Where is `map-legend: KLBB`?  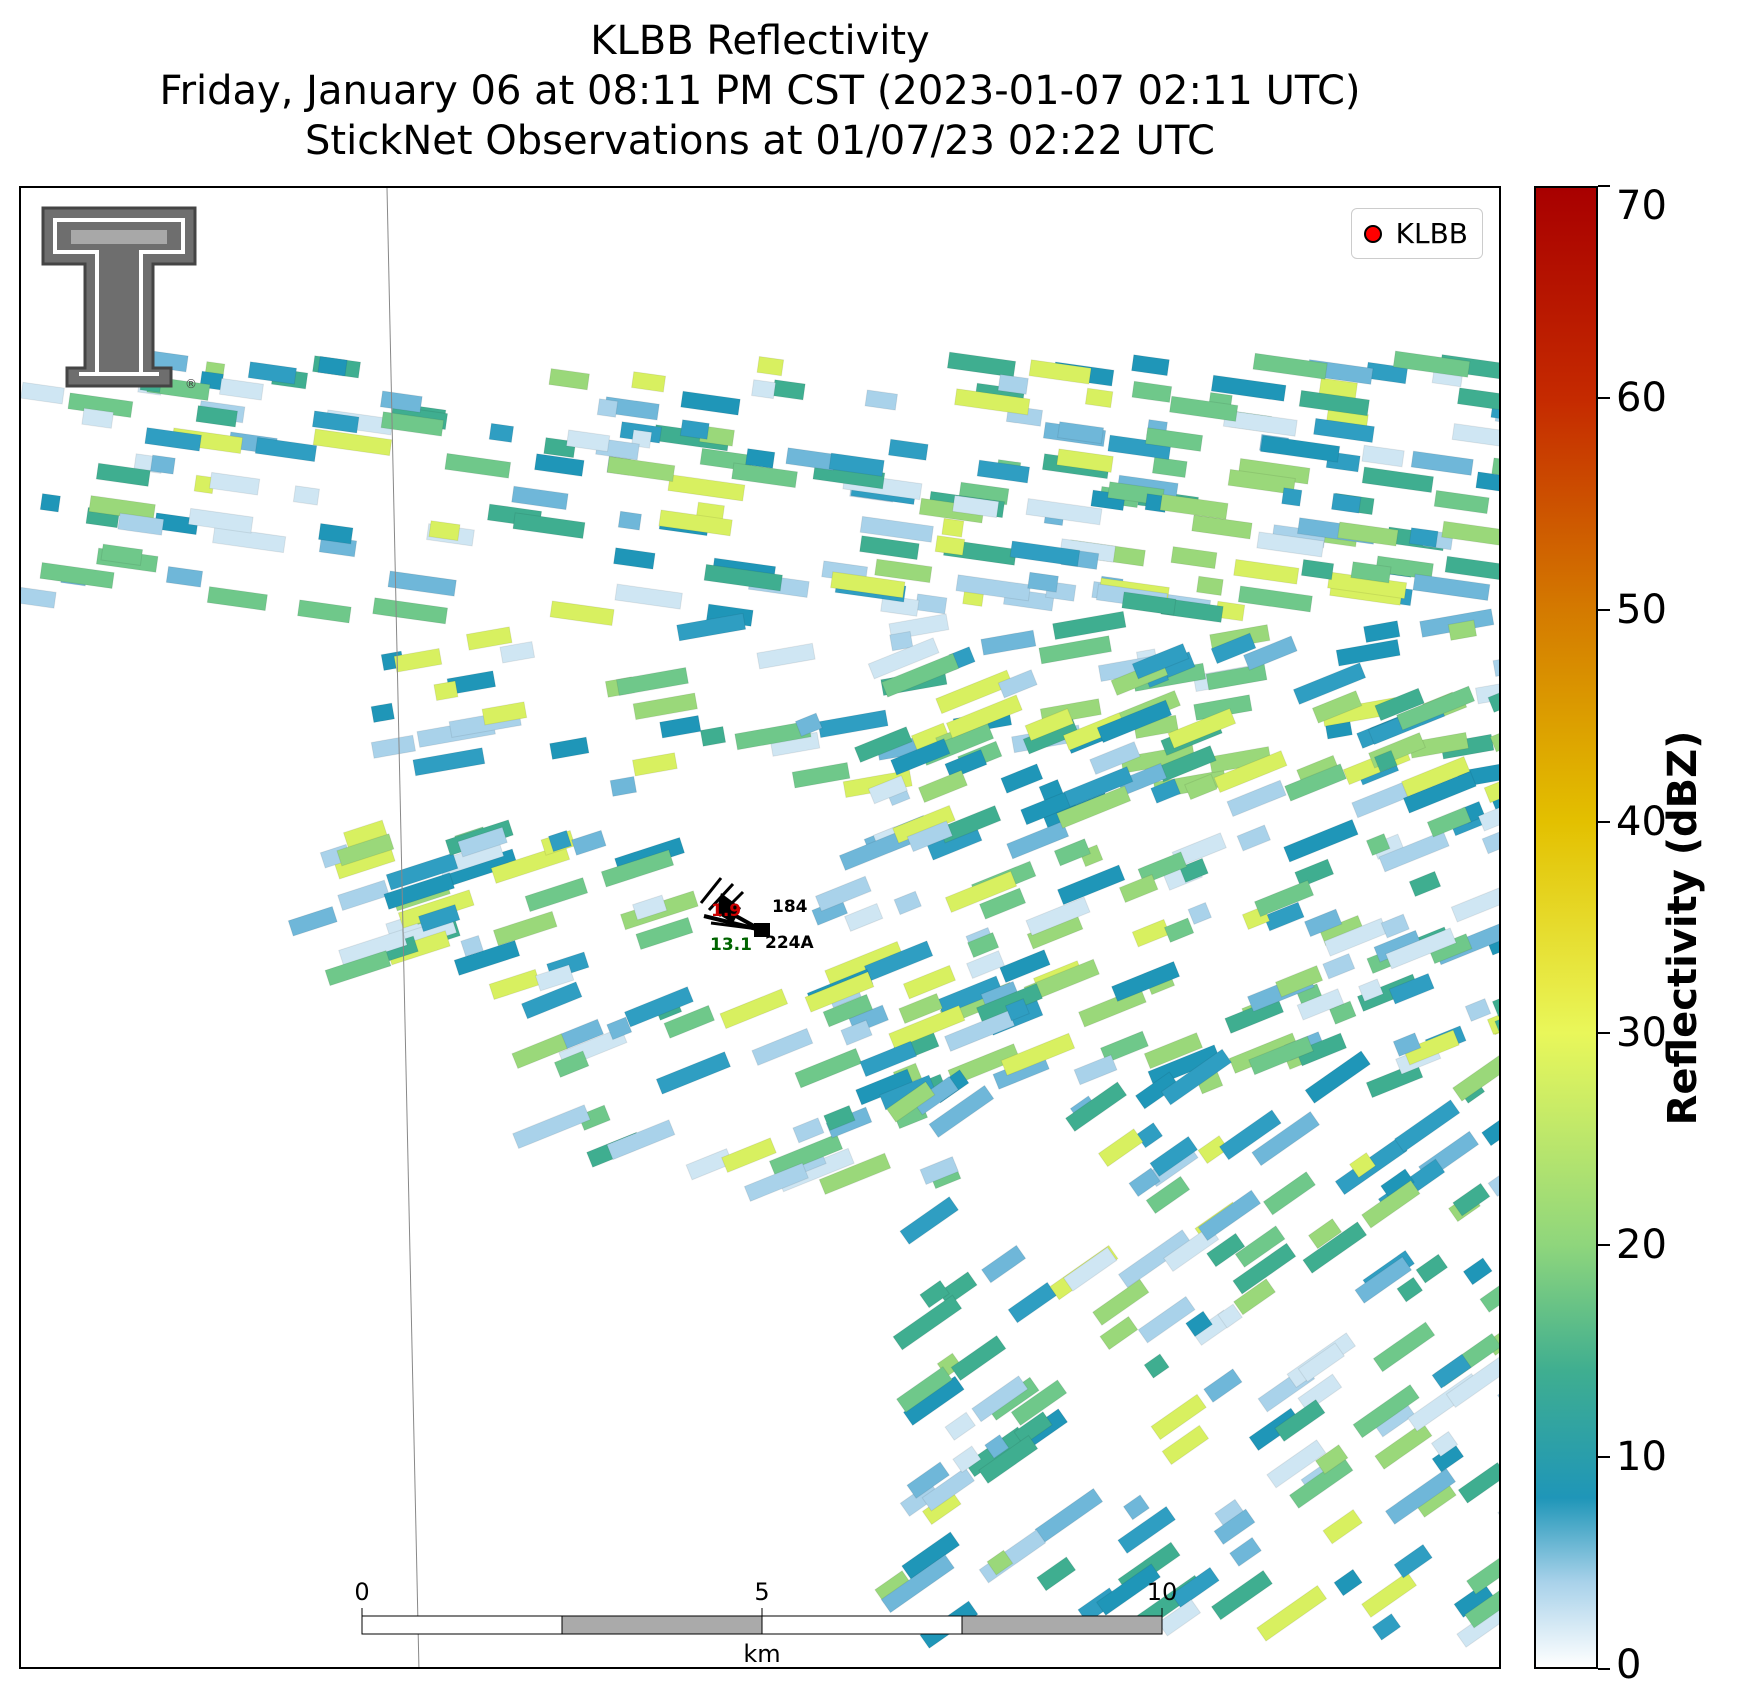 map-legend: KLBB is located at coordinates (1416, 233).